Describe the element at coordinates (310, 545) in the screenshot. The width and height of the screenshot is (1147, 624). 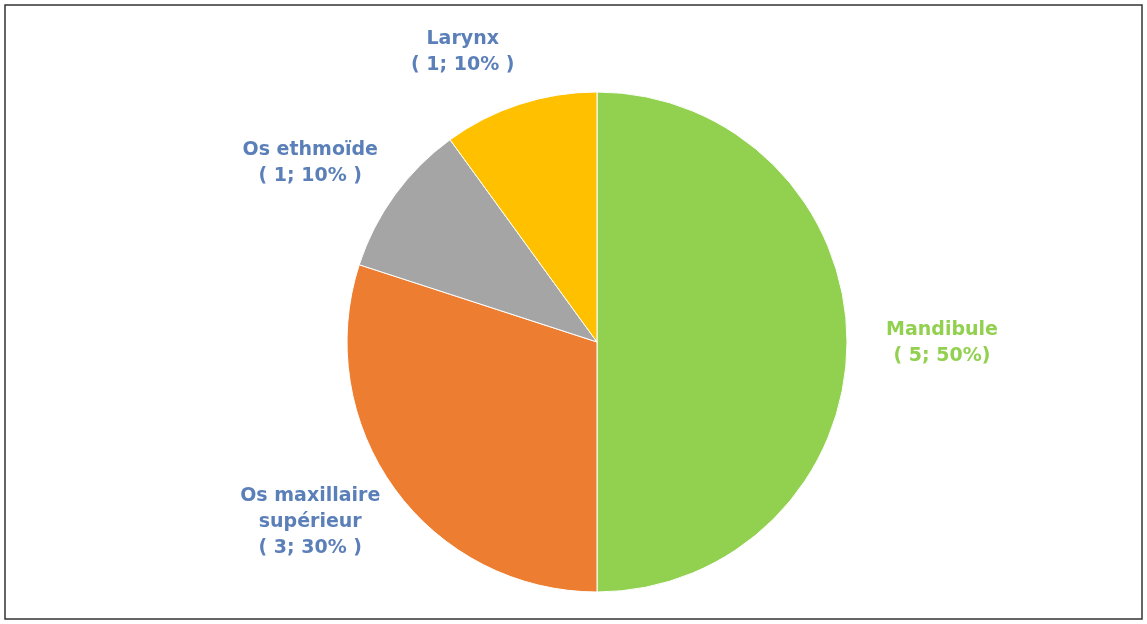
I see `data-label: ( 3; 30% )` at that location.